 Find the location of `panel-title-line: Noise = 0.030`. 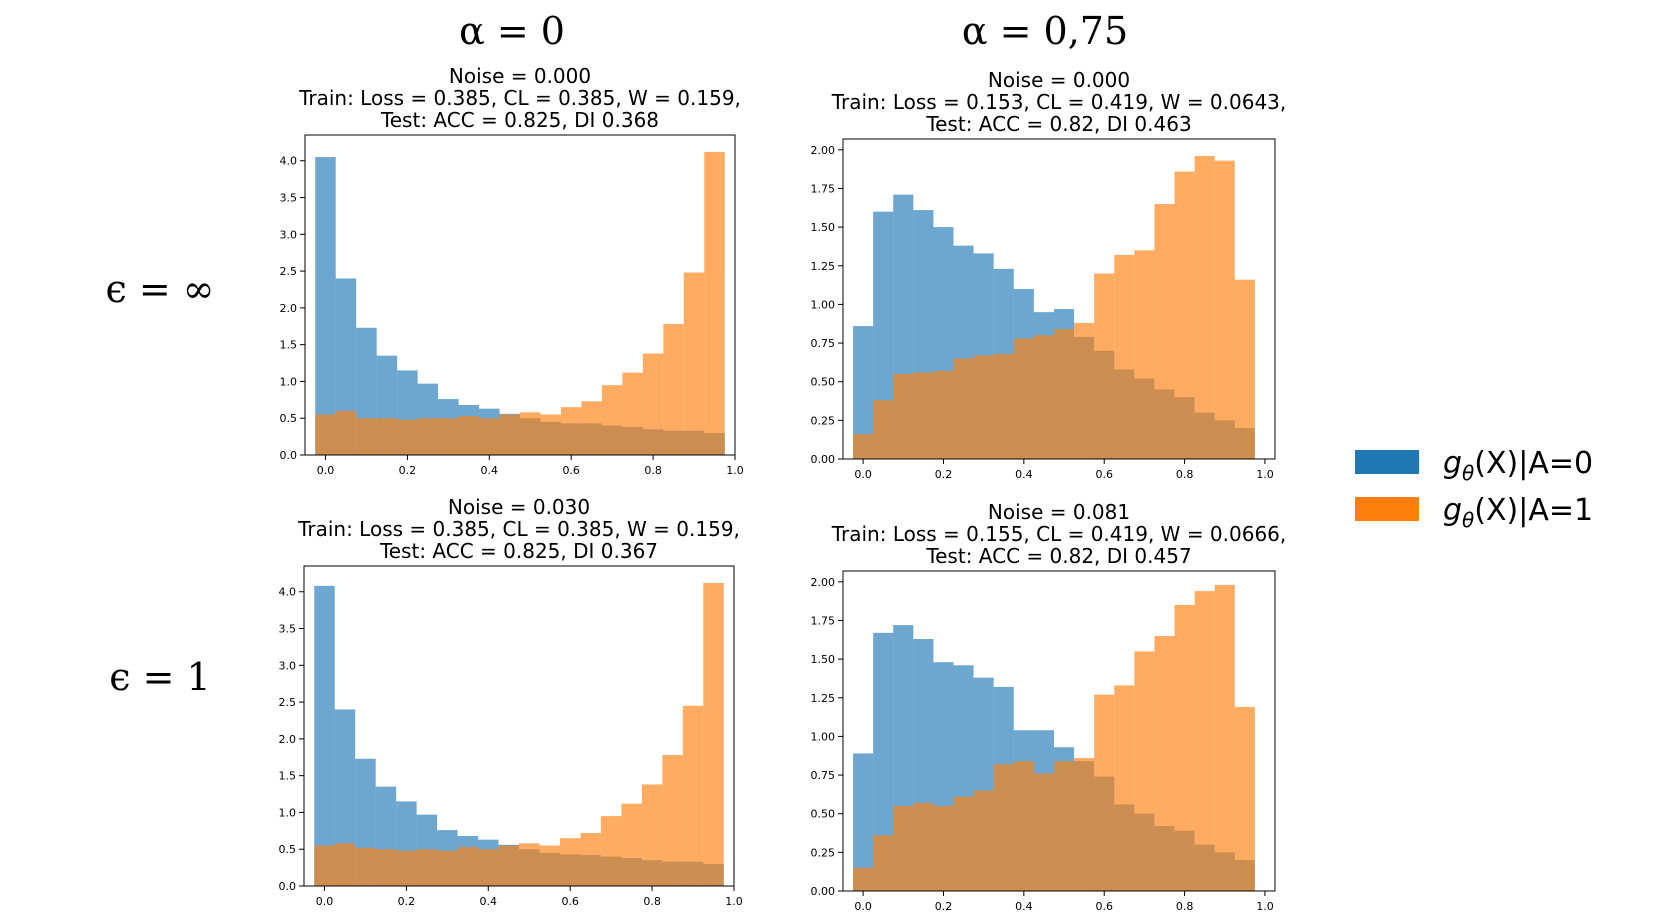

panel-title-line: Noise = 0.030 is located at coordinates (519, 507).